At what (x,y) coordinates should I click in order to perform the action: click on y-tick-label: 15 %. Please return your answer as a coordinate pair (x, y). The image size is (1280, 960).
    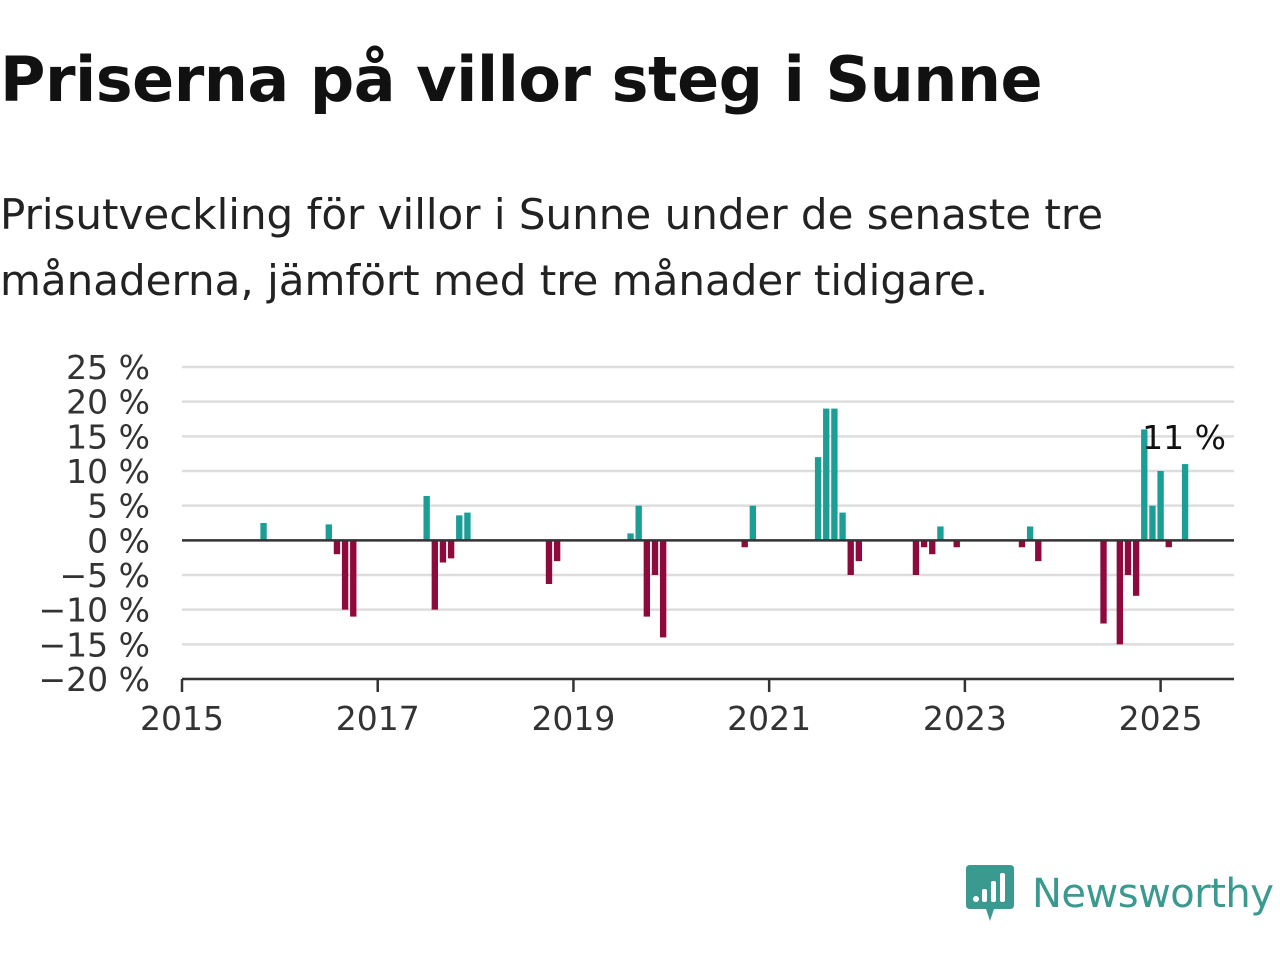
    Looking at the image, I should click on (108, 436).